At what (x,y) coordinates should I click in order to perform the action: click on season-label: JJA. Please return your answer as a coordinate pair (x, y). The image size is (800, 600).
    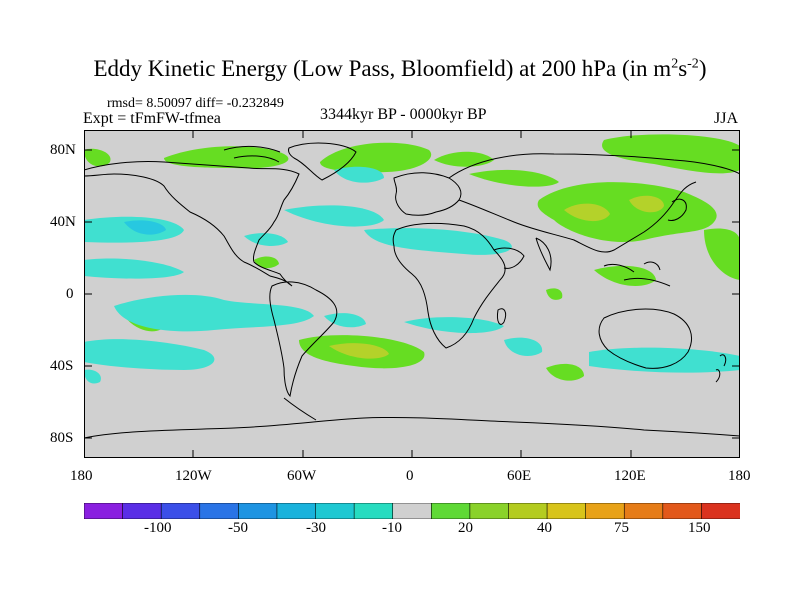
    Looking at the image, I should click on (726, 118).